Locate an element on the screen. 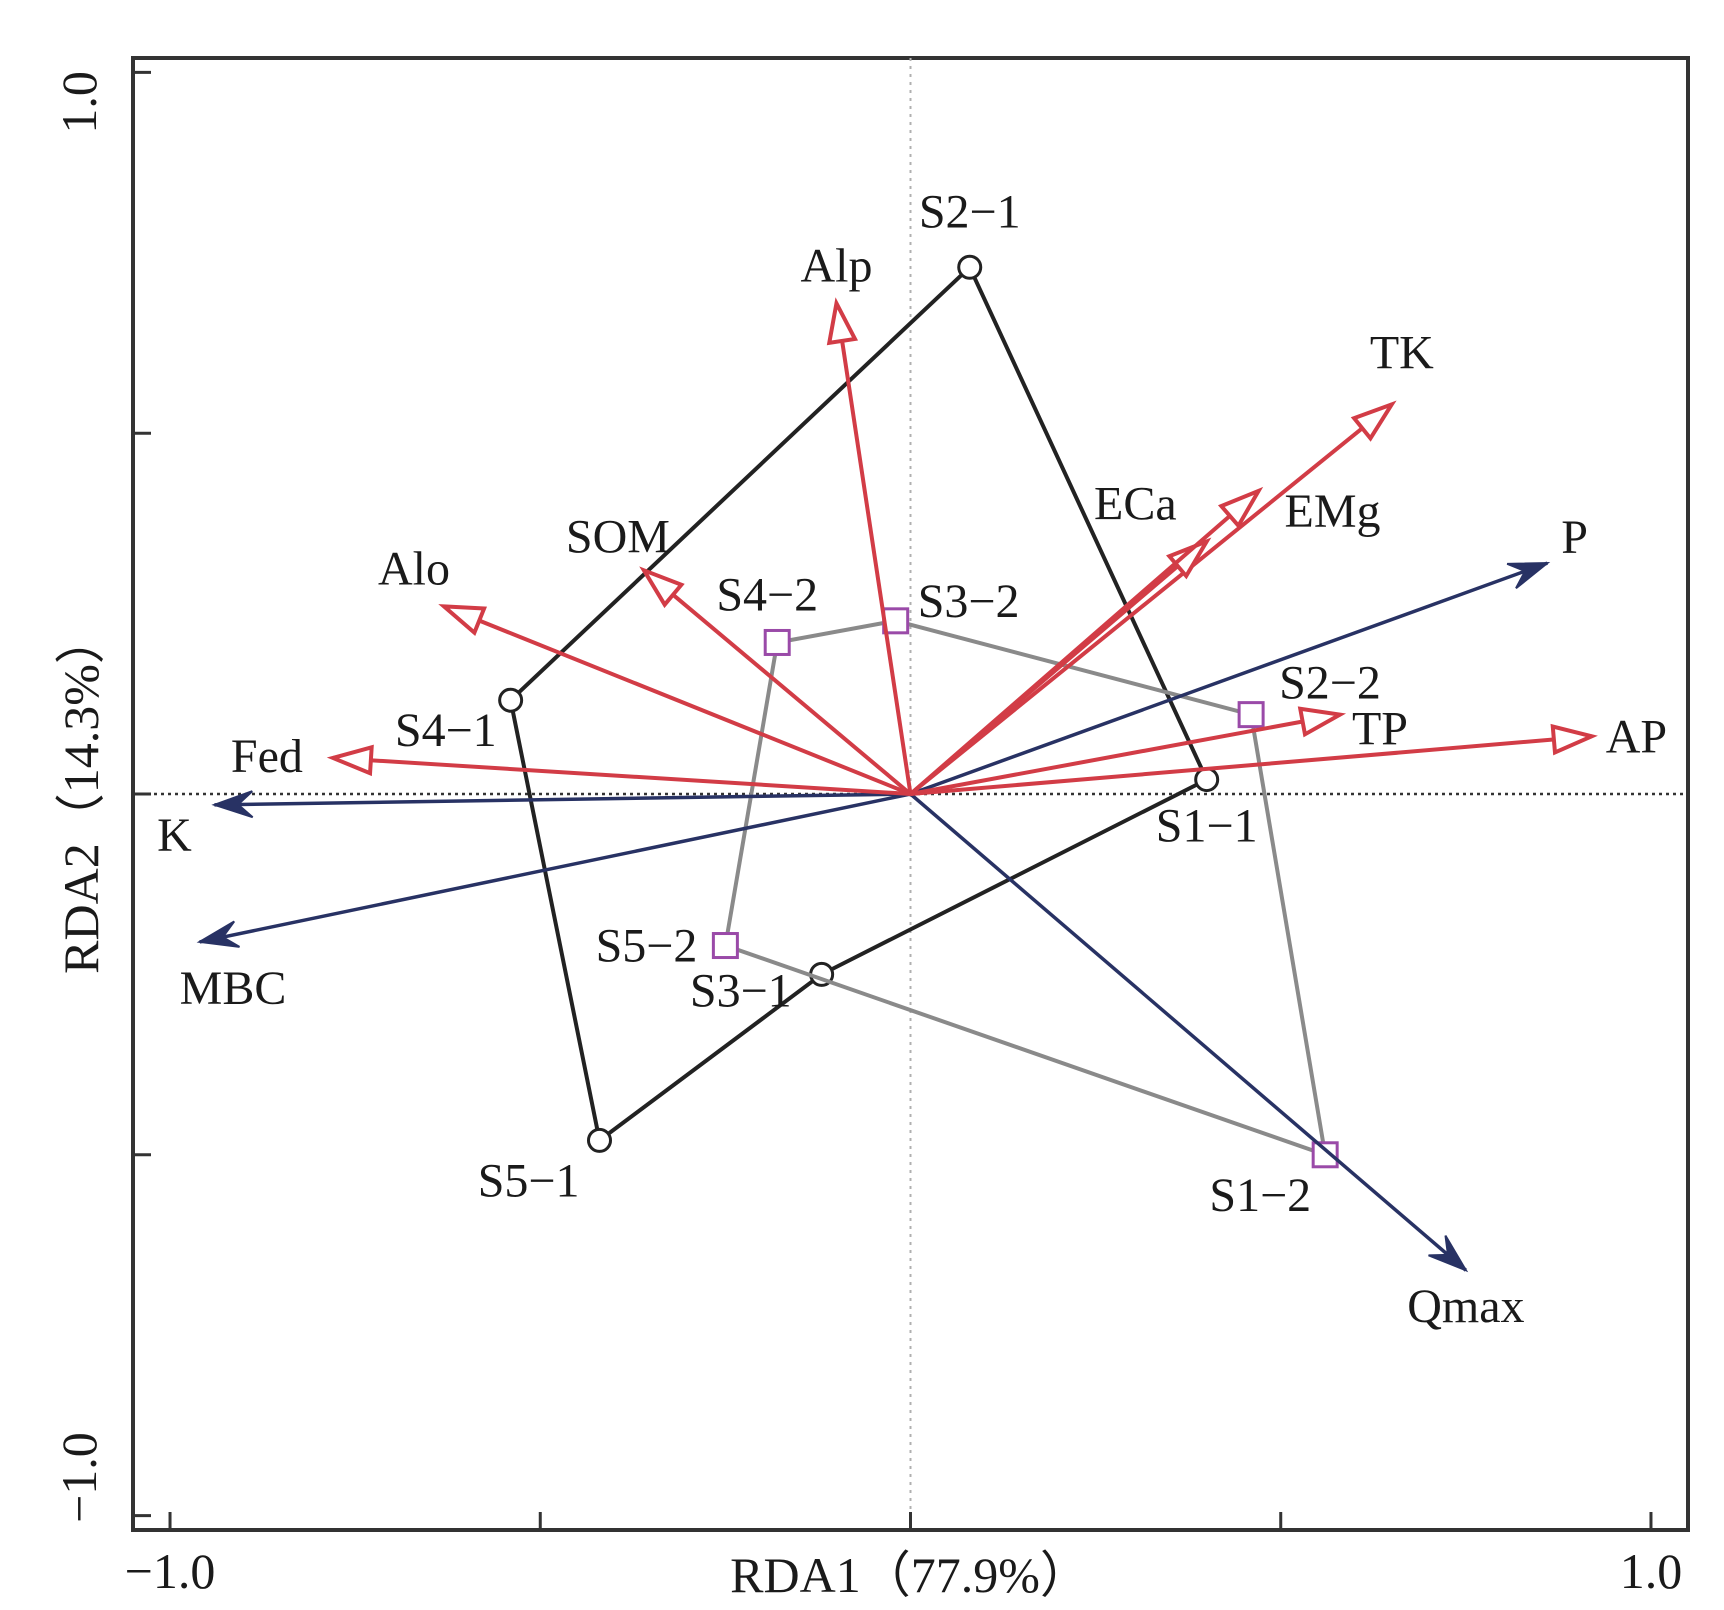  explanatory-label-tp: TP is located at coordinates (1380, 729).